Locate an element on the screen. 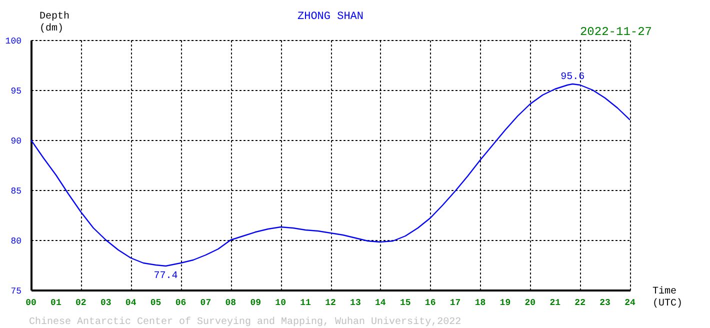 The image size is (710, 328). x-tick-label: 05 is located at coordinates (156, 303).